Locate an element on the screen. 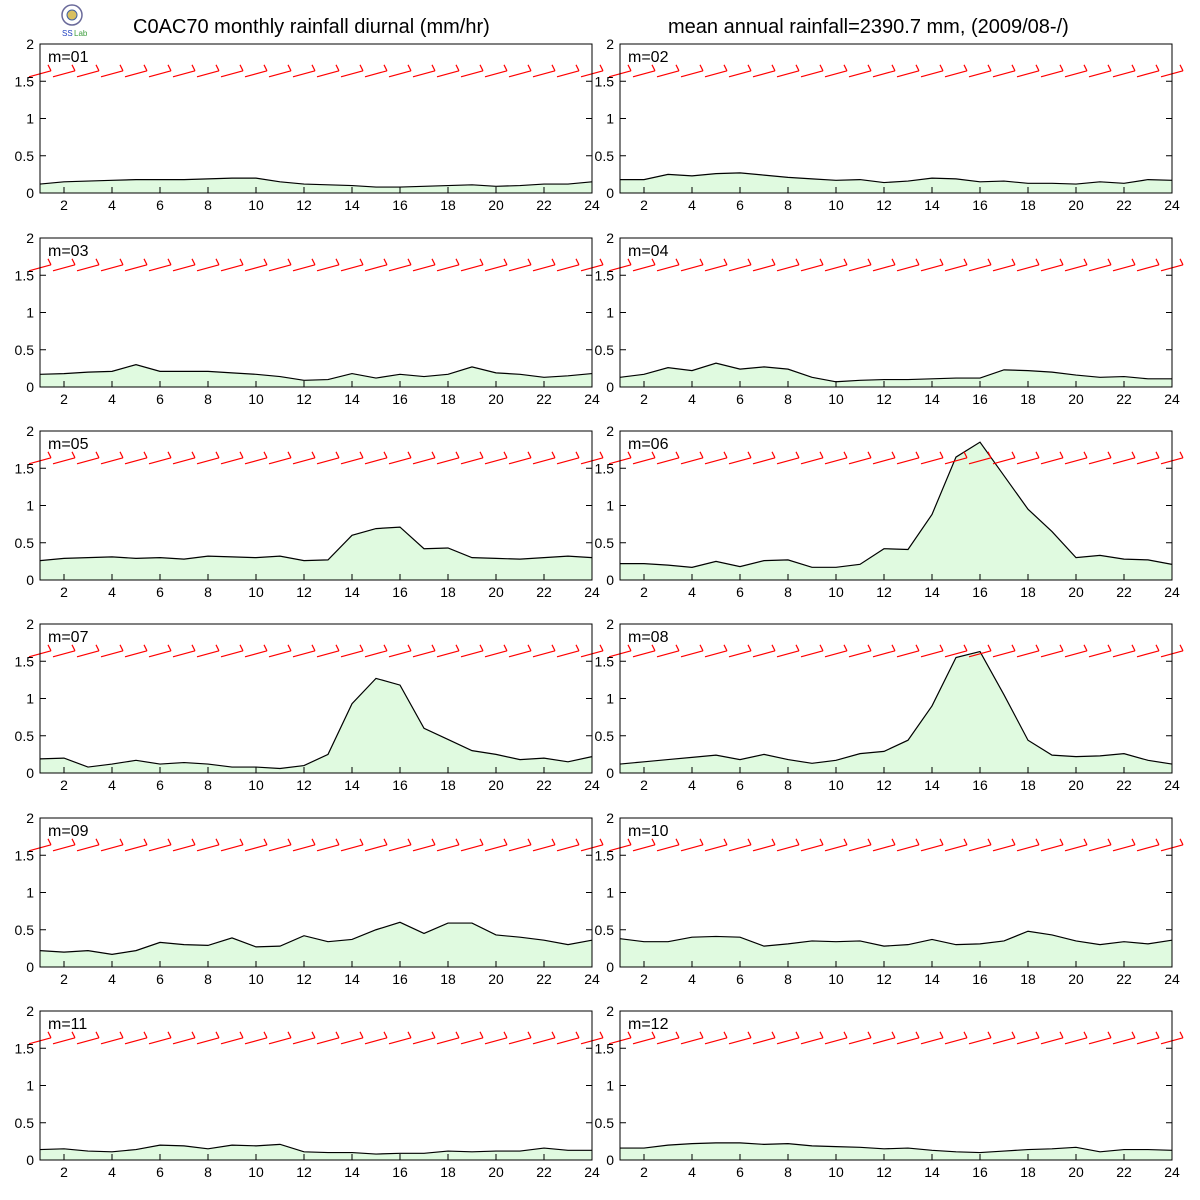 This screenshot has width=1200, height=1200. month-label: m=02 is located at coordinates (648, 57).